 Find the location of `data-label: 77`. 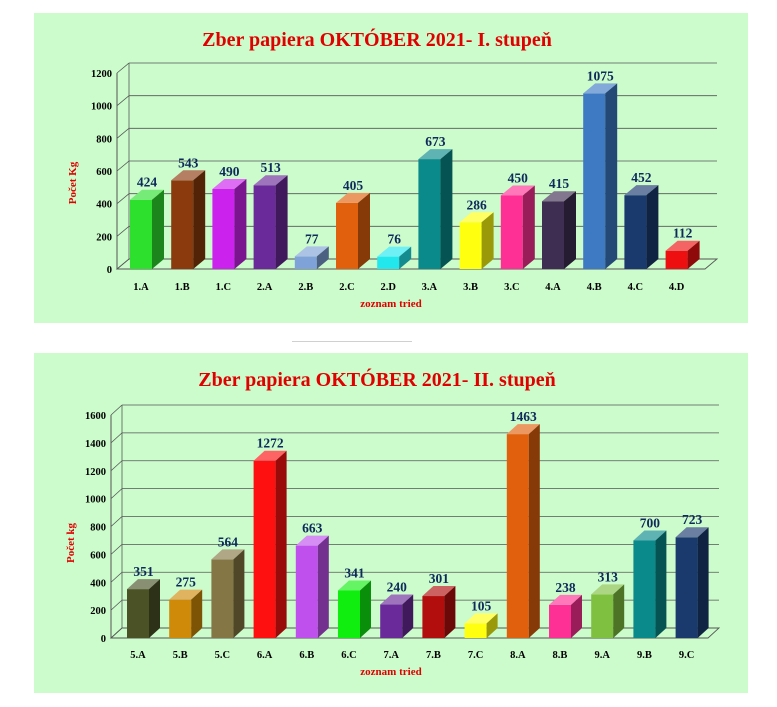

data-label: 77 is located at coordinates (312, 238).